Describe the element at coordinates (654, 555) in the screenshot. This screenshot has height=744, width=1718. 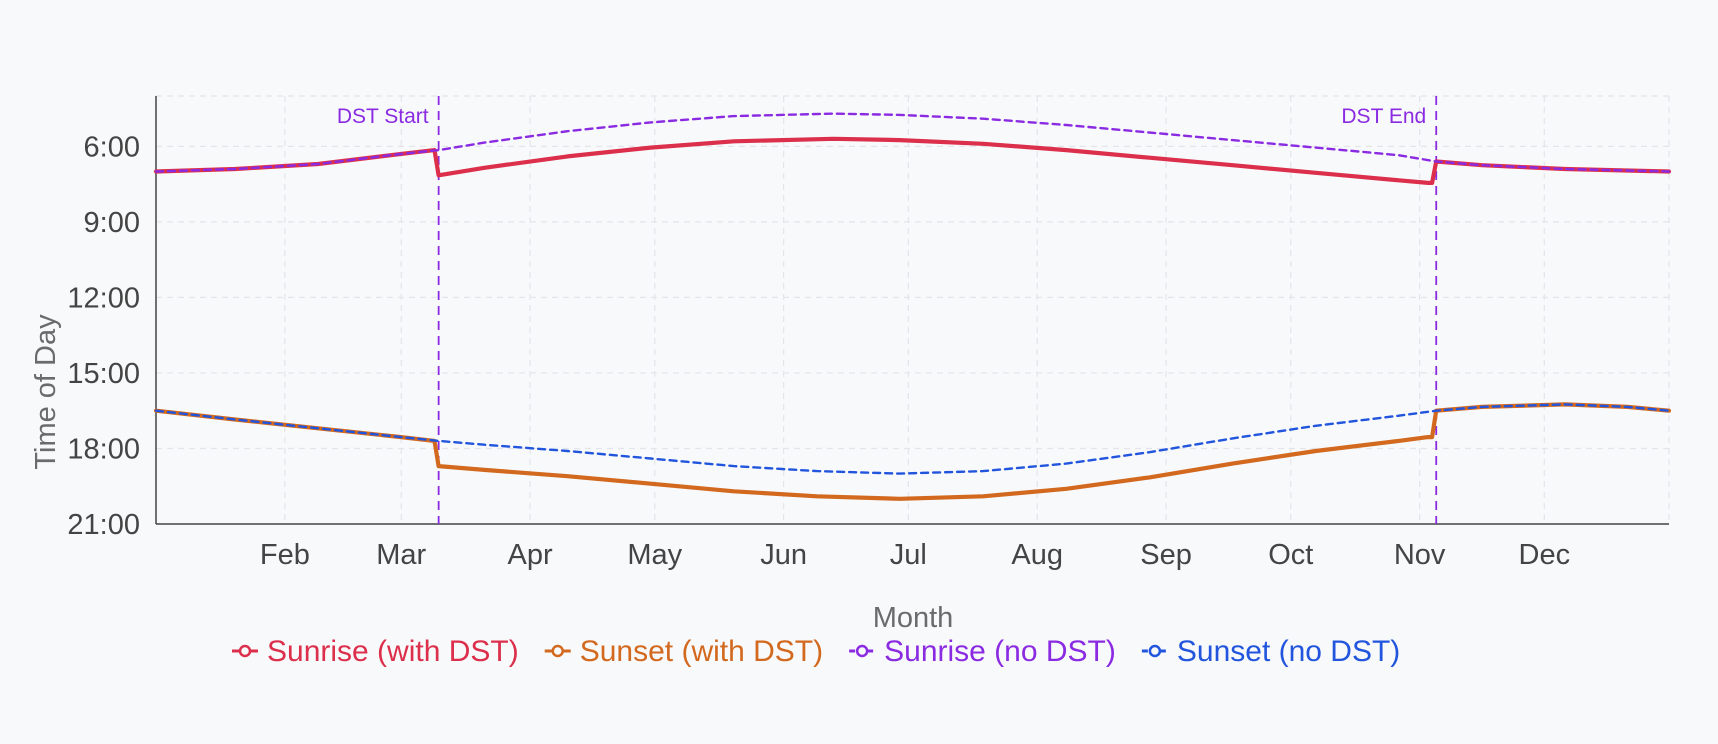
I see `x-tick-label: May` at that location.